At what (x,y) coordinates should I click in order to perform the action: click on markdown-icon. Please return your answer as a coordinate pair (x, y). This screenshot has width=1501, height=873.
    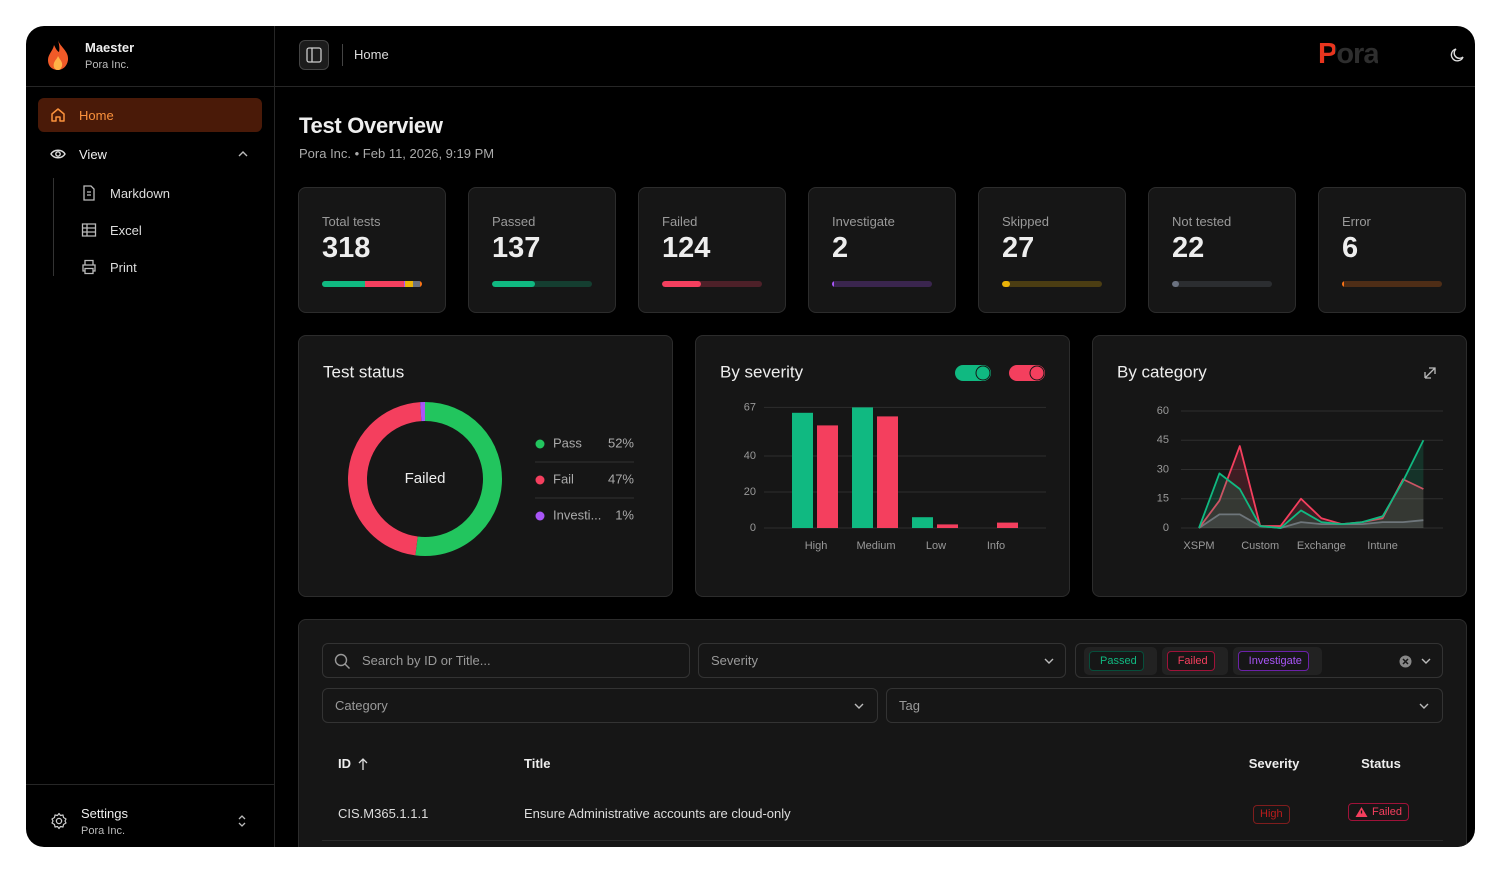
    Looking at the image, I should click on (89, 193).